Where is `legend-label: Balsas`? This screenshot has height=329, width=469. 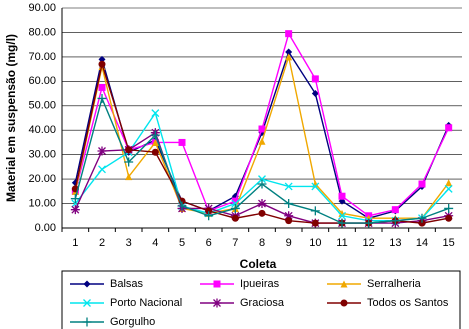
legend-label: Balsas is located at coordinates (127, 284).